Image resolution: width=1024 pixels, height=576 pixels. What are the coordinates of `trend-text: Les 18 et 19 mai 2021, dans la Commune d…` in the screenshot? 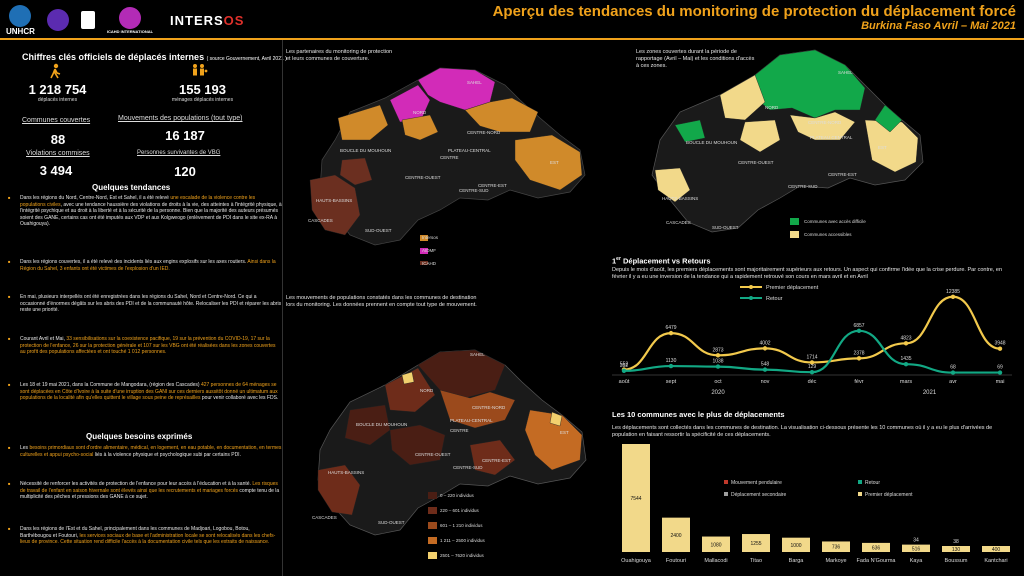 It's located at (110, 385).